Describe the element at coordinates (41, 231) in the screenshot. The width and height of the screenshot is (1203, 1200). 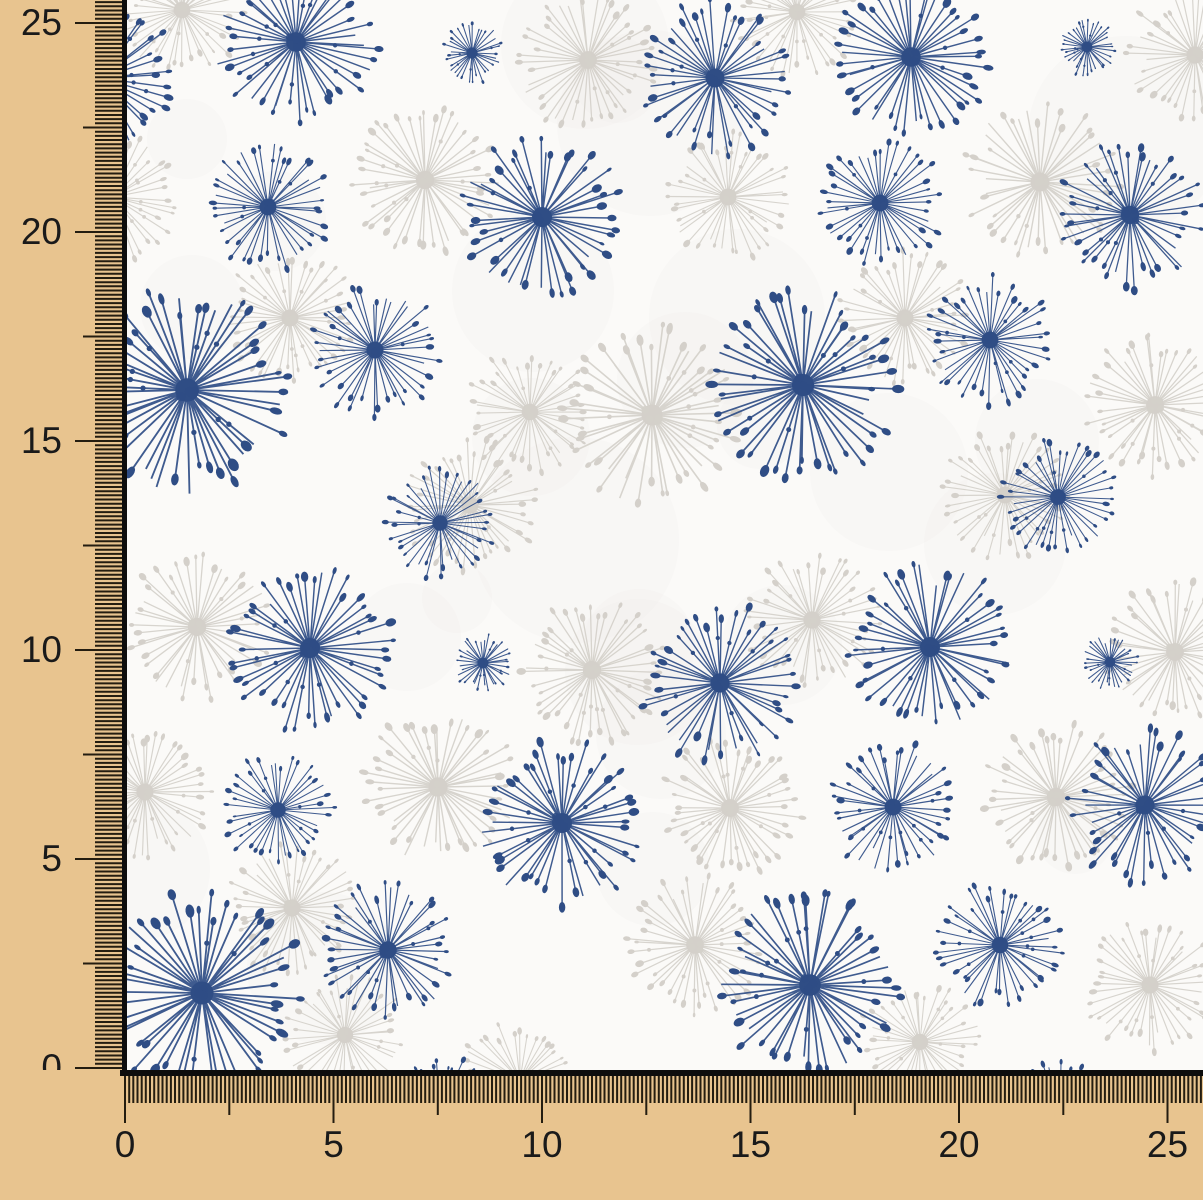
I see `ruler-label-left-20: 20` at that location.